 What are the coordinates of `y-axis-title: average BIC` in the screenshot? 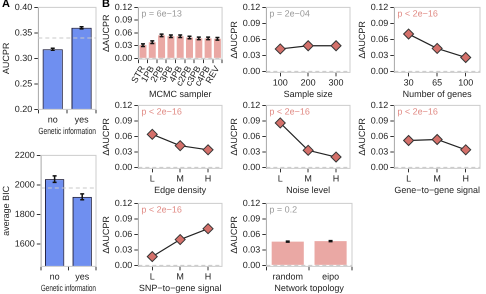 It's located at (5, 210).